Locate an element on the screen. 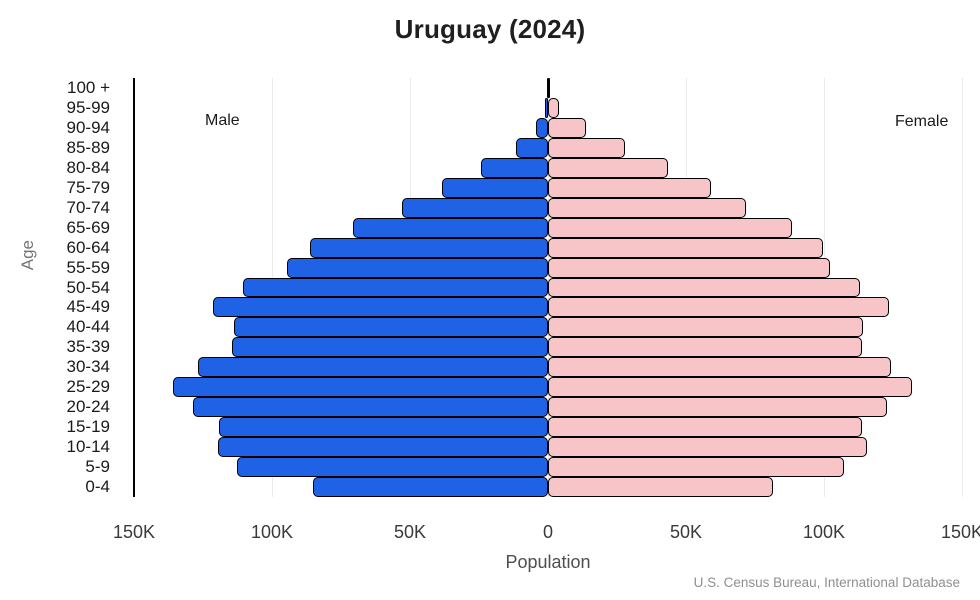 The height and width of the screenshot is (600, 980). y-axis-line is located at coordinates (134, 287).